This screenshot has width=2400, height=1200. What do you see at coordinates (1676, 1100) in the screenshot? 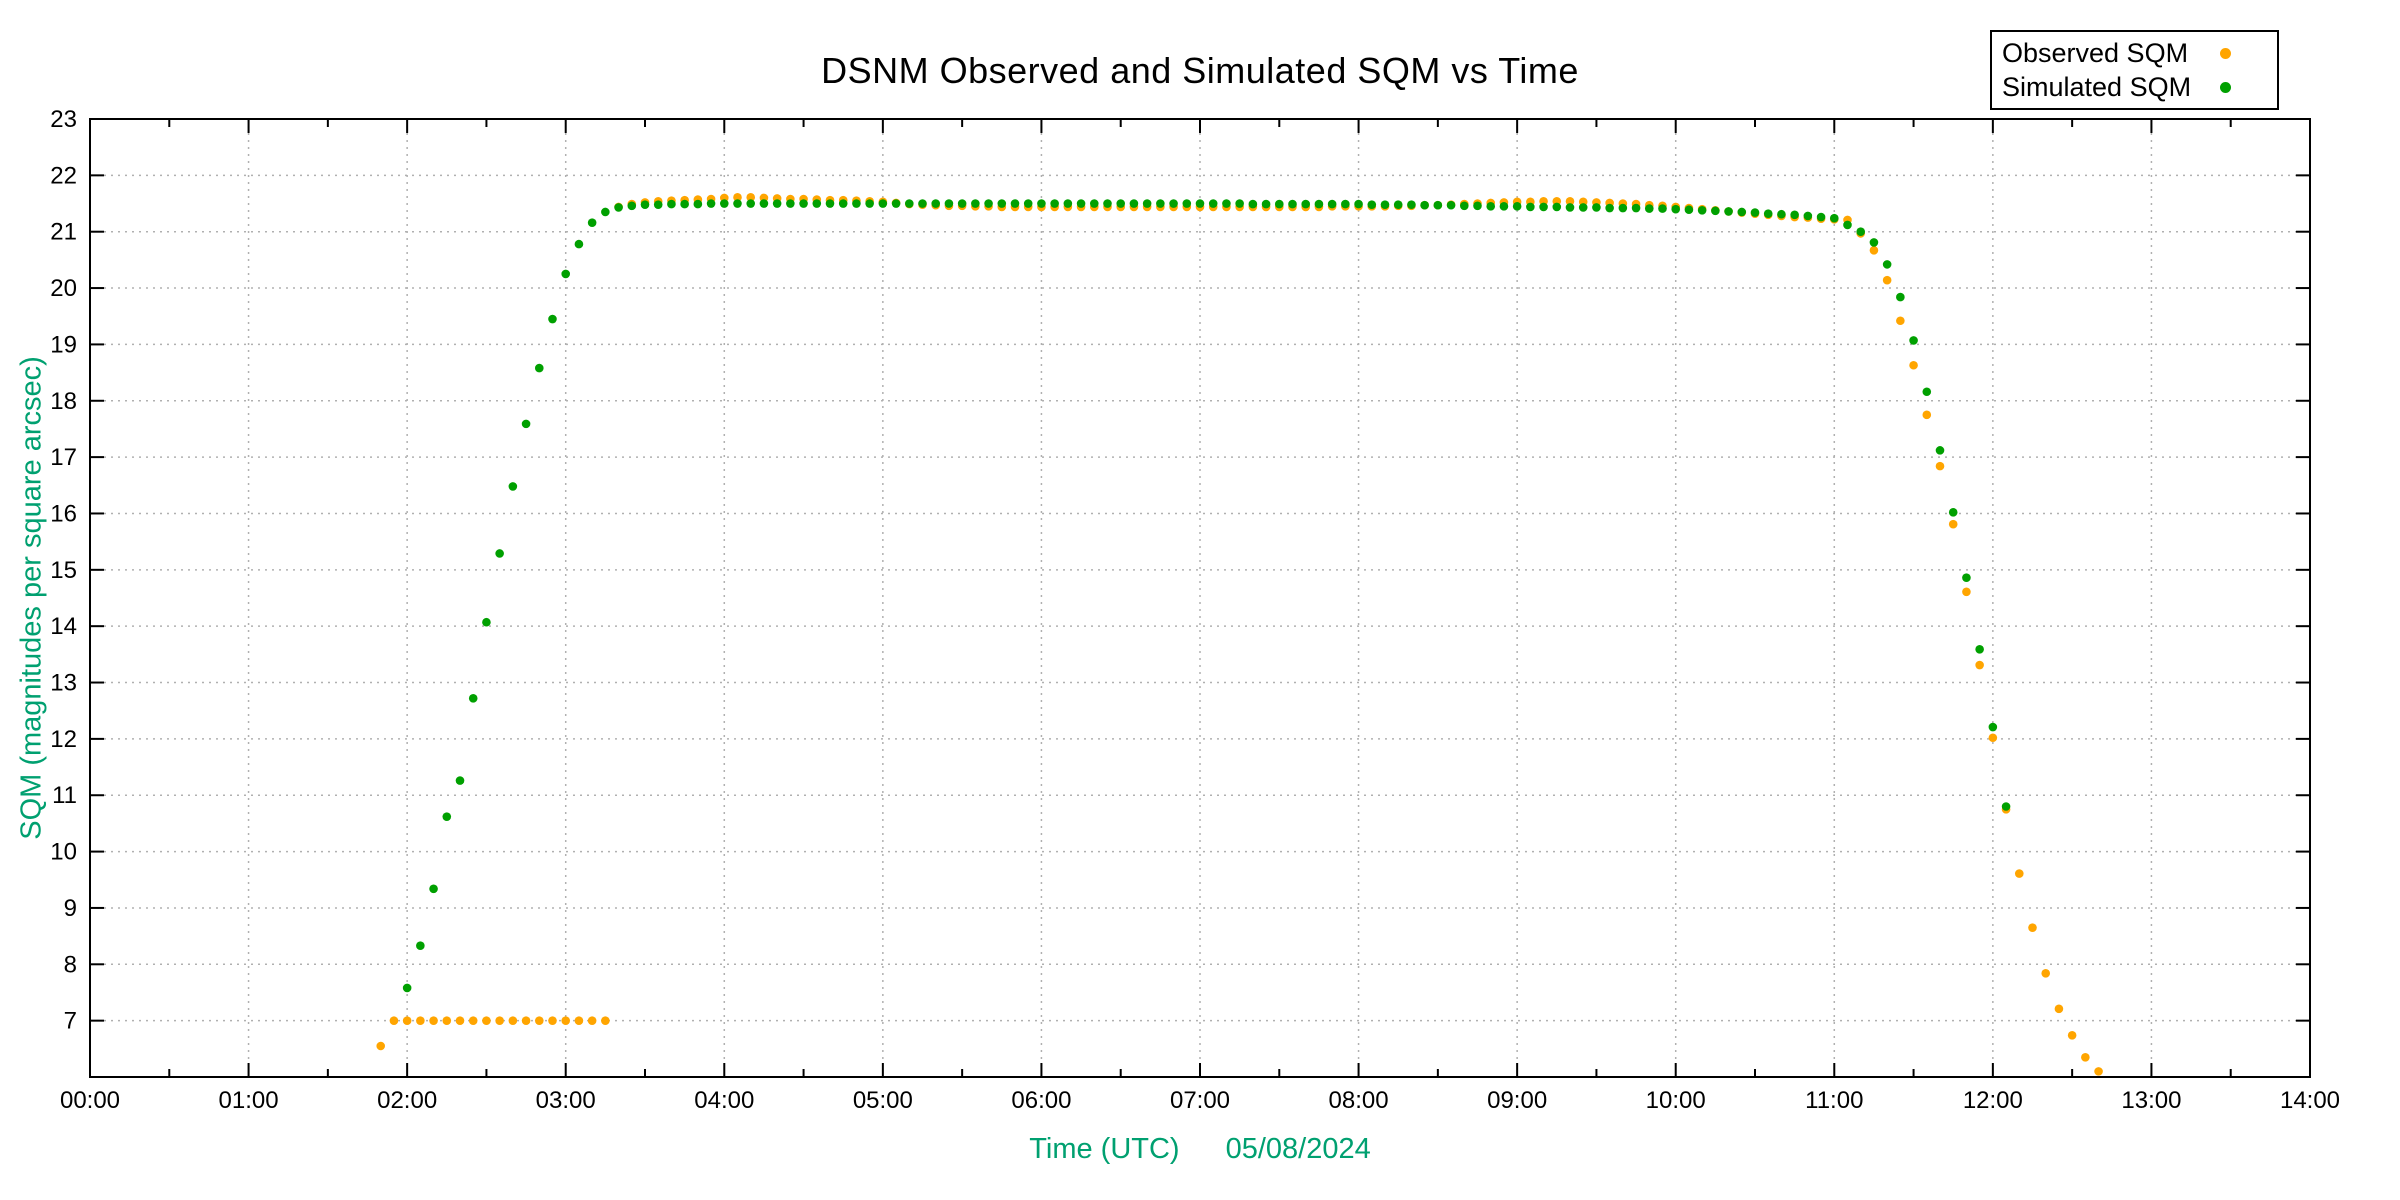
I see `x-tick-label: 10:00` at bounding box center [1676, 1100].